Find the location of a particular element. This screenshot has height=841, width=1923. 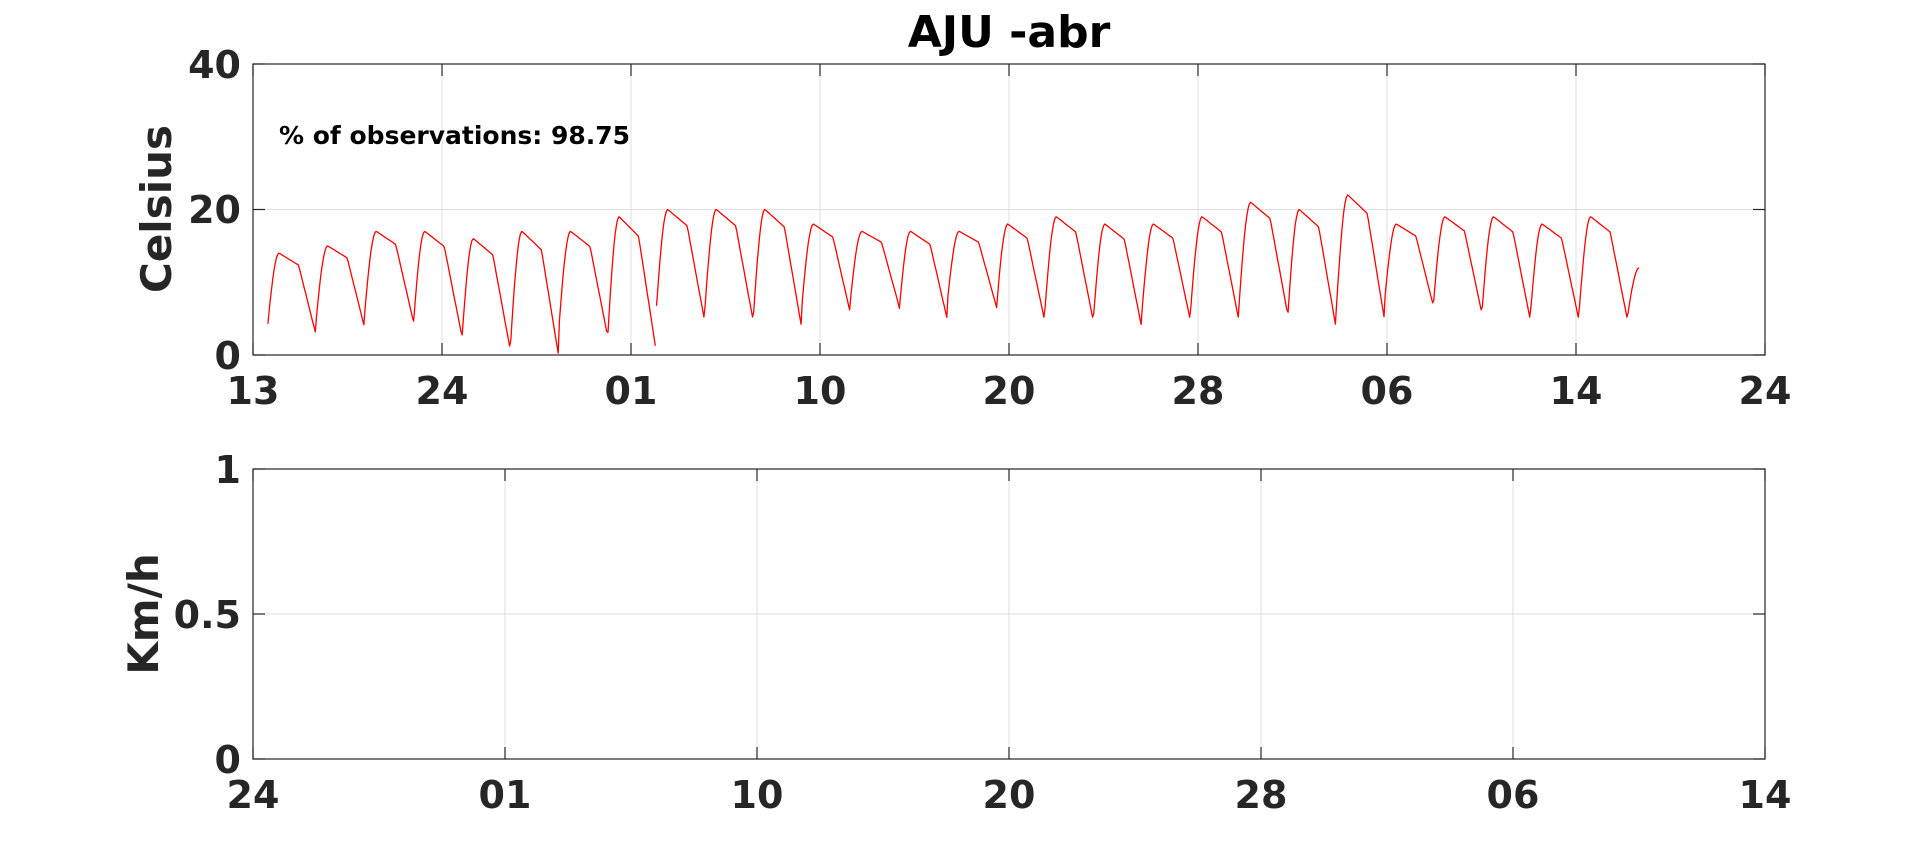

temperature-y-tick-label: 20 is located at coordinates (214, 210).